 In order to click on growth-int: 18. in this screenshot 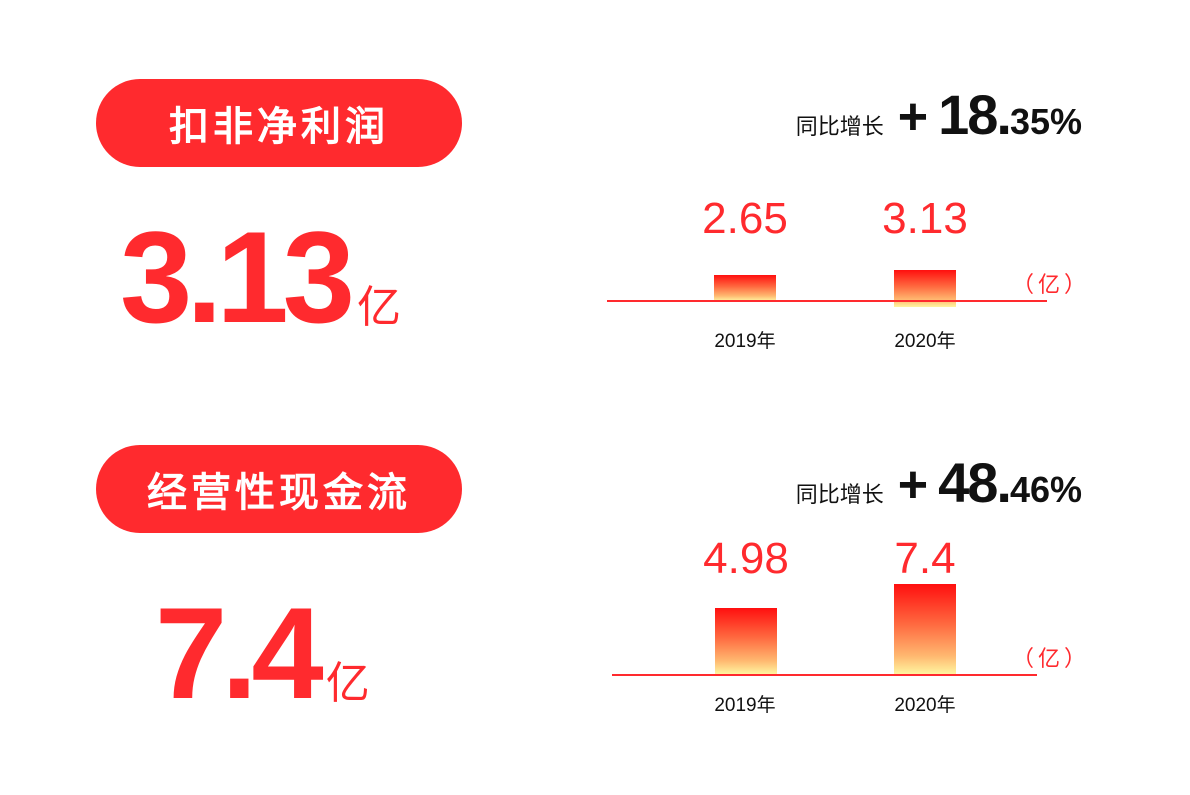, I will do `click(975, 114)`.